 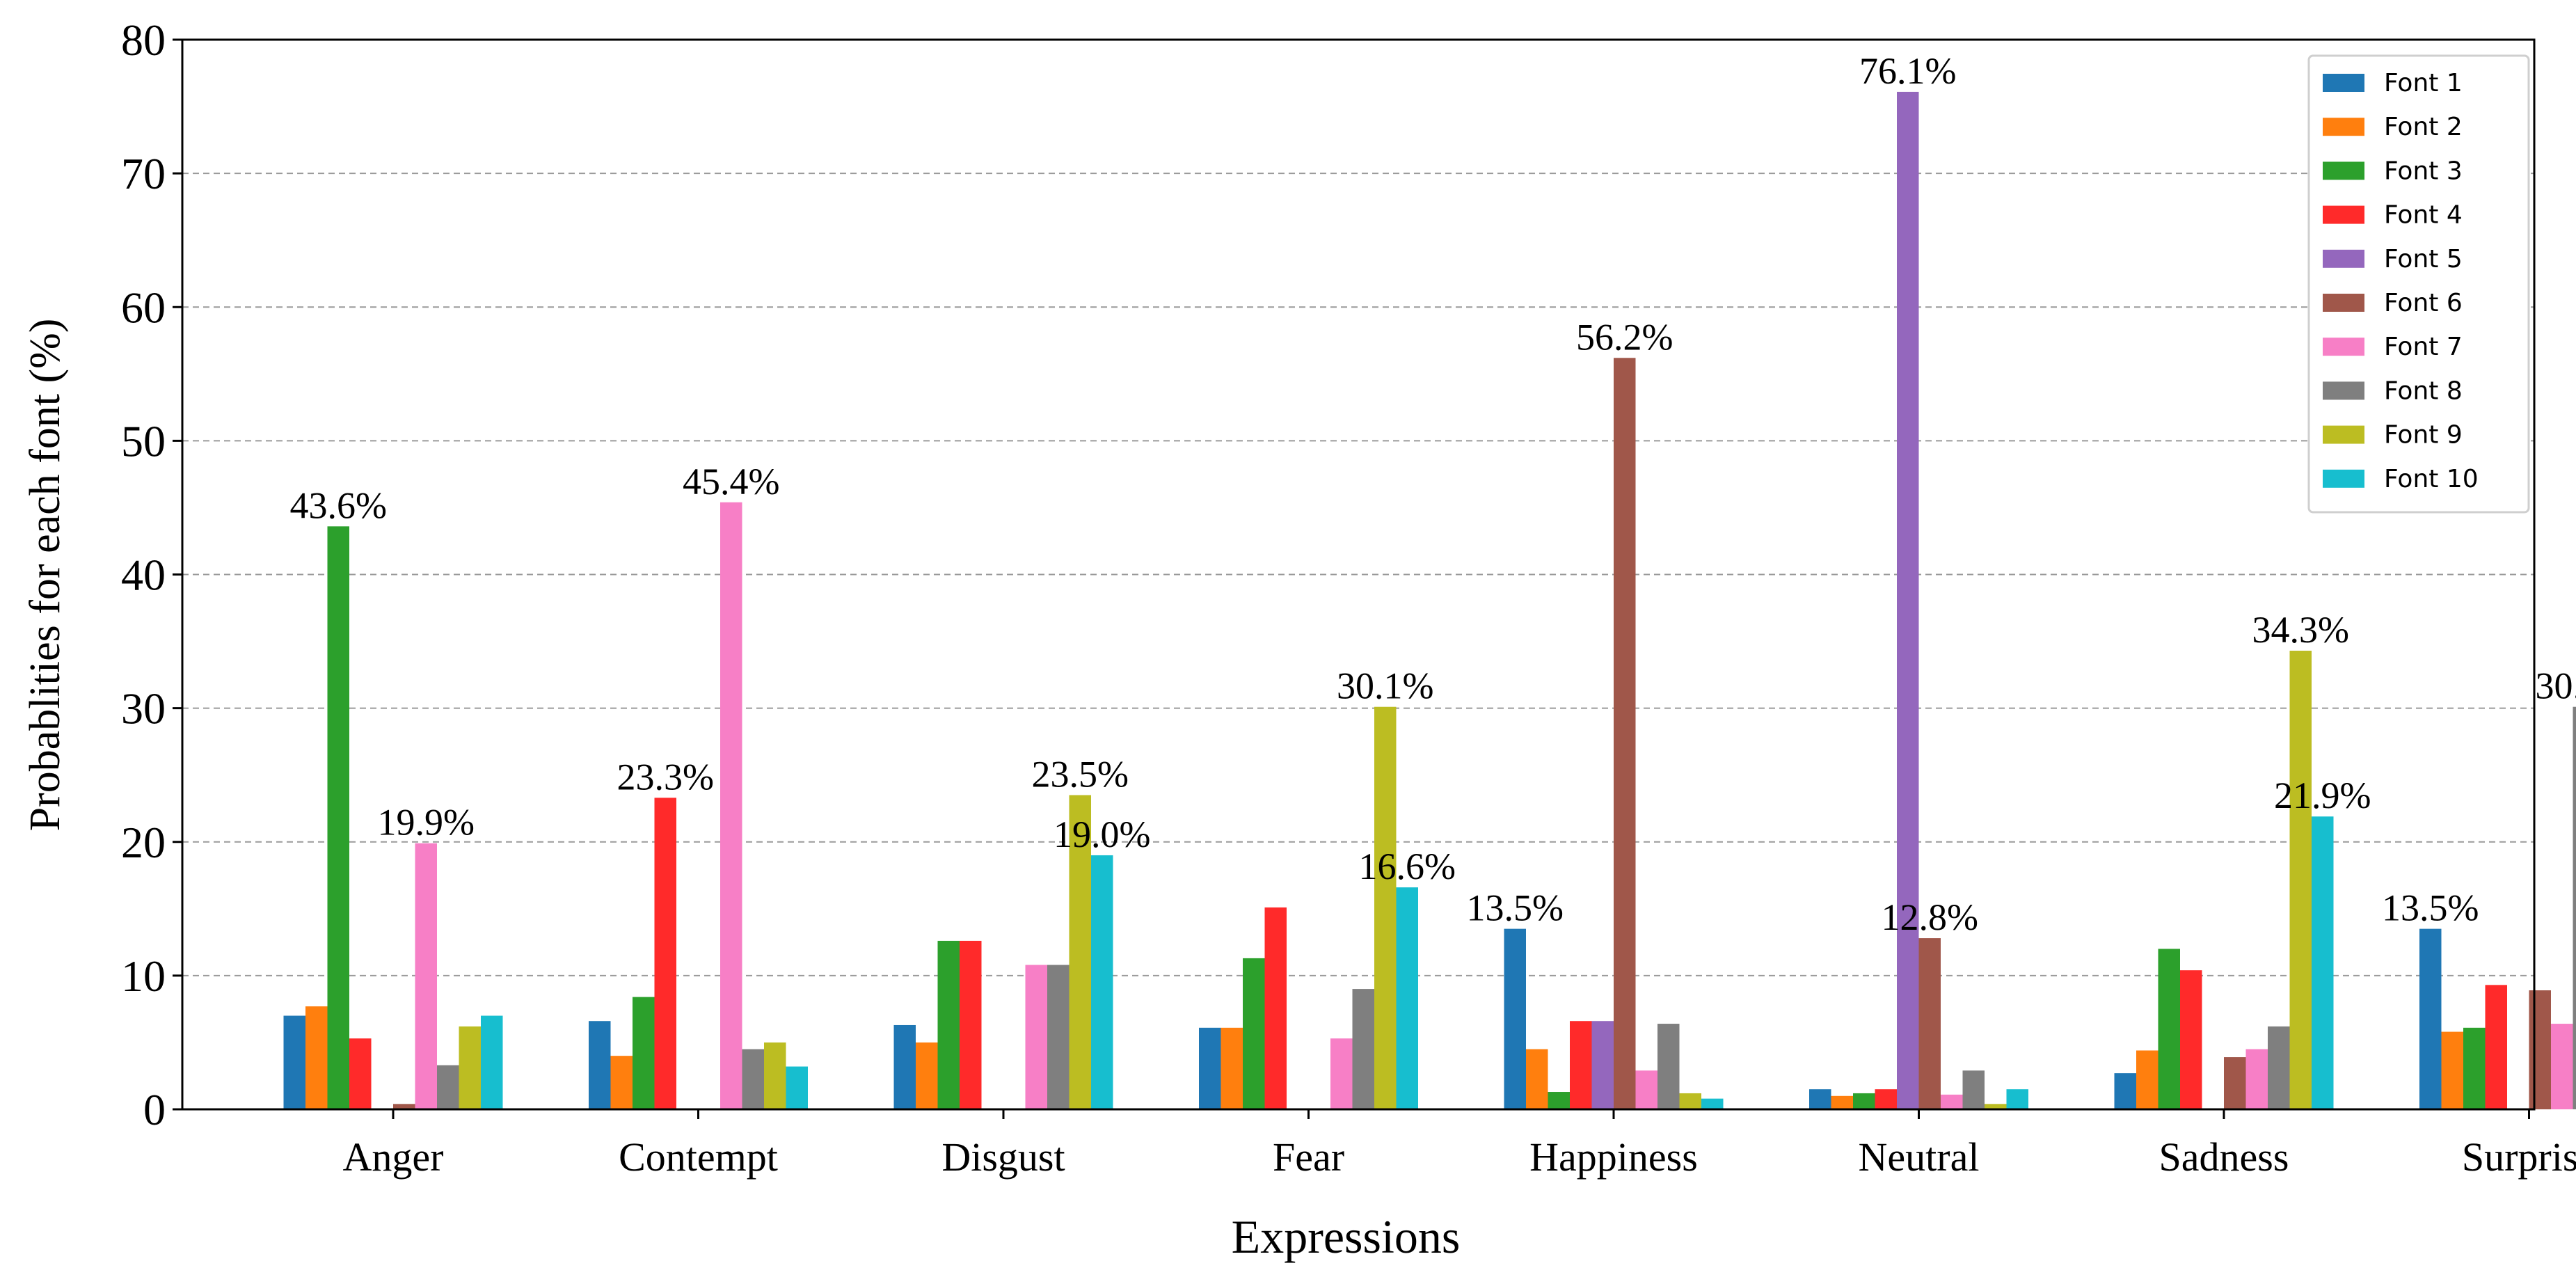 I want to click on legend-label: Font 4, so click(x=2423, y=215).